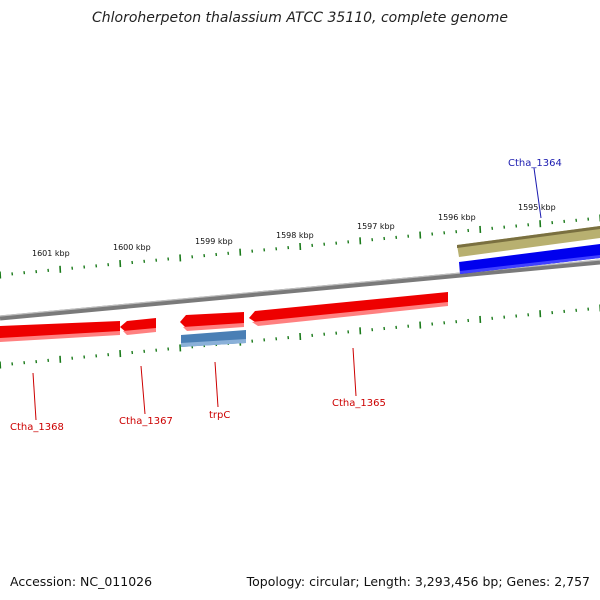  What do you see at coordinates (530, 264) in the screenshot?
I see `gene-ctha-1364-shade` at bounding box center [530, 264].